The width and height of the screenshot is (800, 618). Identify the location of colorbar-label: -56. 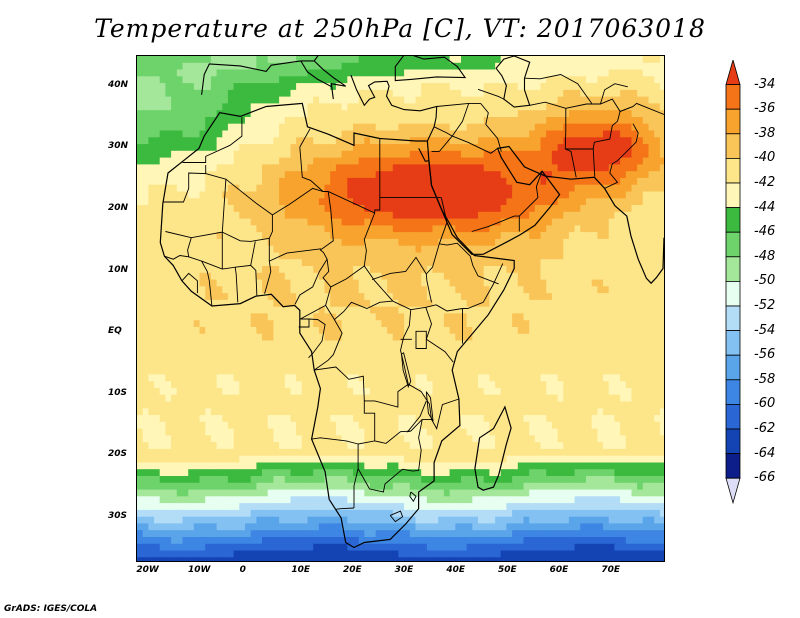
(765, 355).